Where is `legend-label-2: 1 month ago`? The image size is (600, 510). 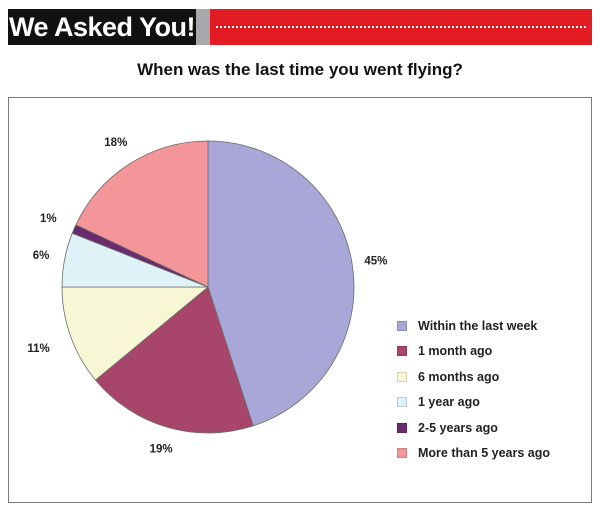
legend-label-2: 1 month ago is located at coordinates (455, 351).